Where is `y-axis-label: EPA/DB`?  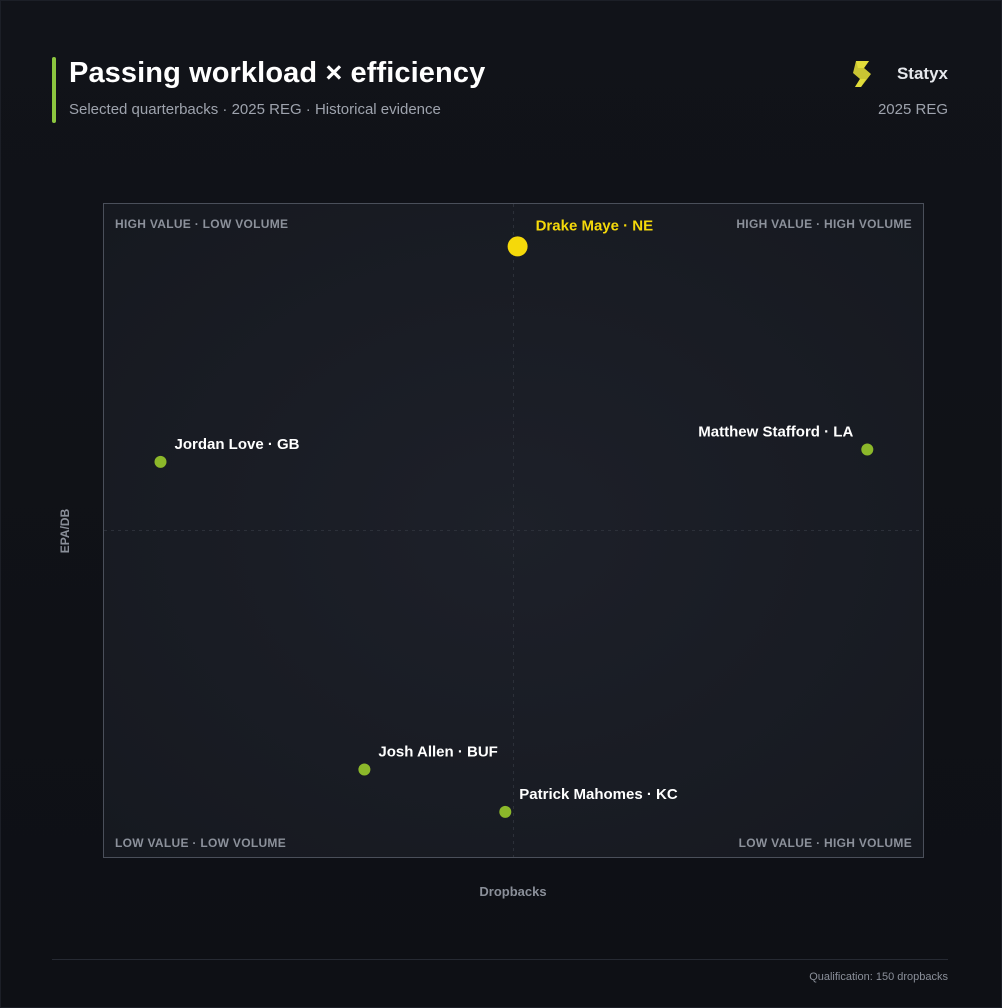 y-axis-label: EPA/DB is located at coordinates (65, 530).